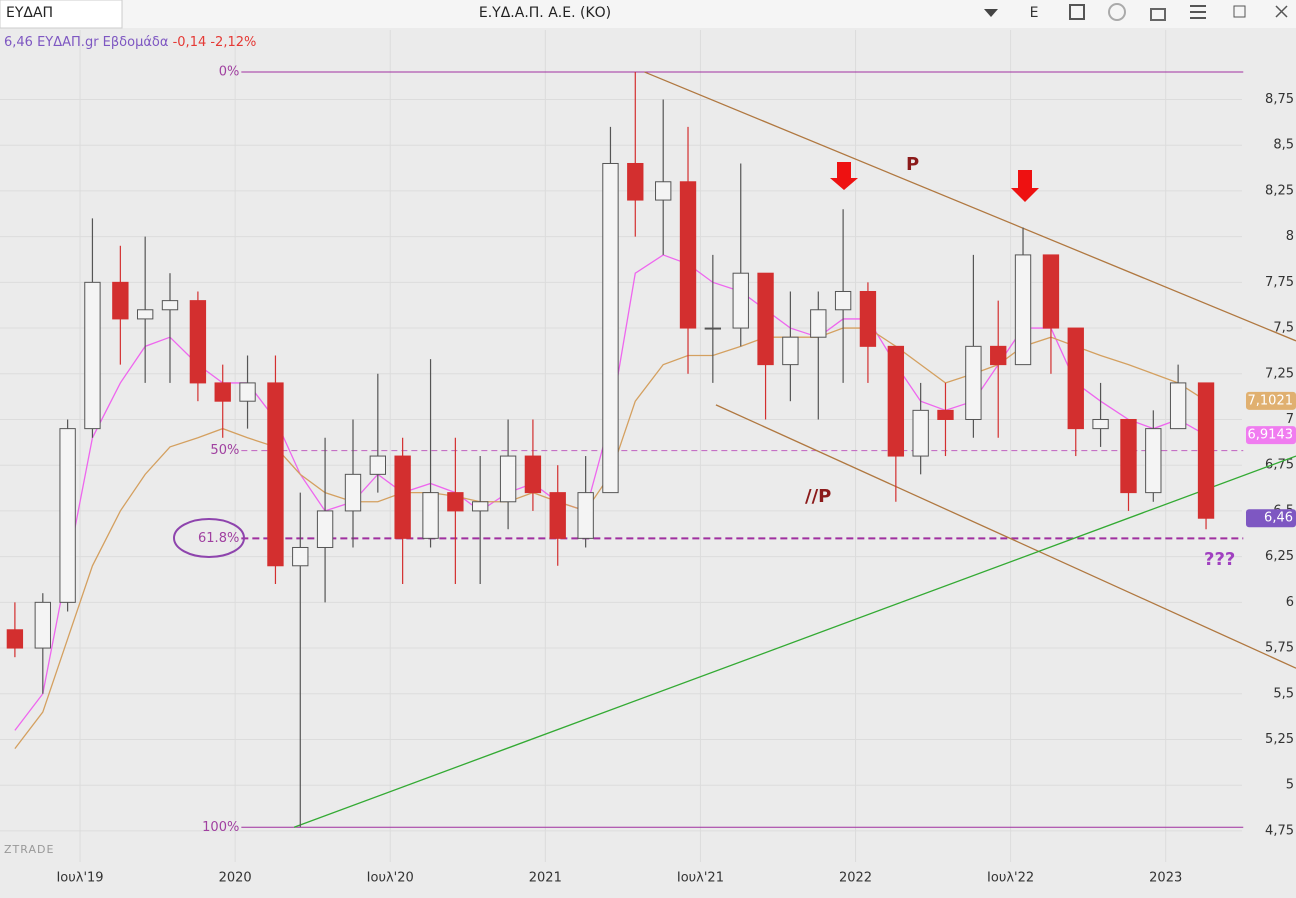 The height and width of the screenshot is (898, 1296). Describe the element at coordinates (1290, 785) in the screenshot. I see `y-tick-label: 5` at that location.